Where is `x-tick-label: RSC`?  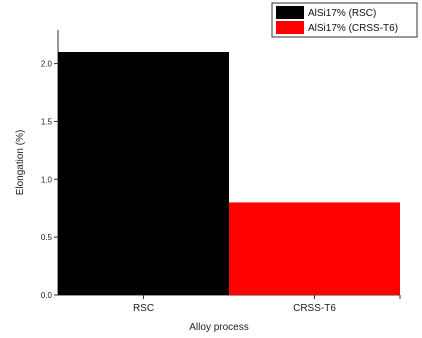
x-tick-label: RSC is located at coordinates (143, 308).